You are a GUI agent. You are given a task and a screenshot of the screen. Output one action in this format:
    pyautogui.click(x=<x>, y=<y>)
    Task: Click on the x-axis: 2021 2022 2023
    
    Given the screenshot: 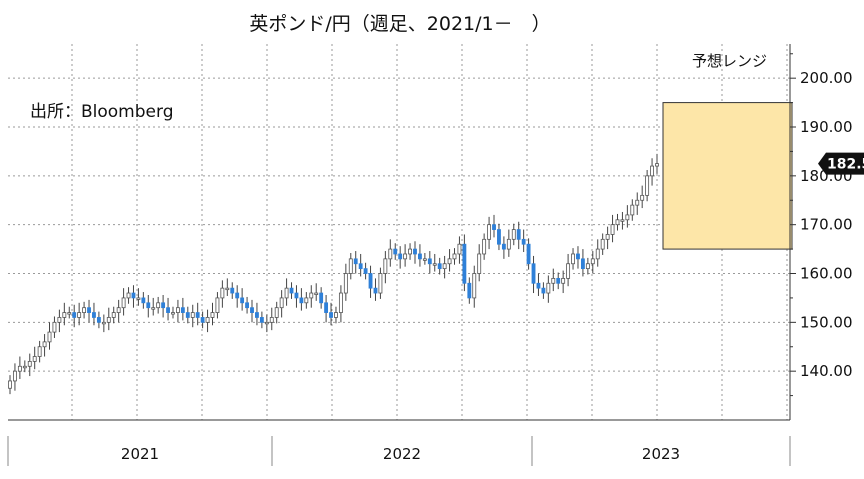 What is the action you would take?
    pyautogui.click(x=399, y=442)
    